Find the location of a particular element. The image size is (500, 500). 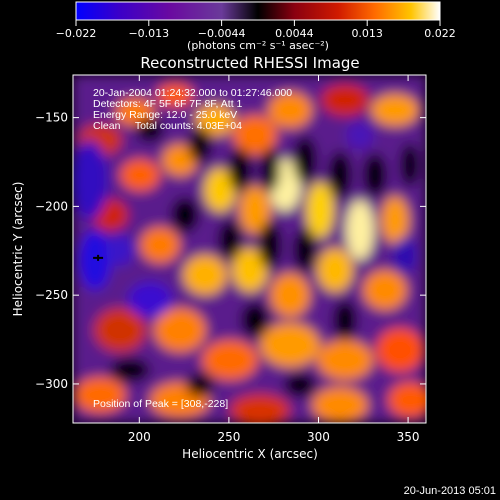

generation-date: 20-Jun-2013 05:01 is located at coordinates (449, 491).